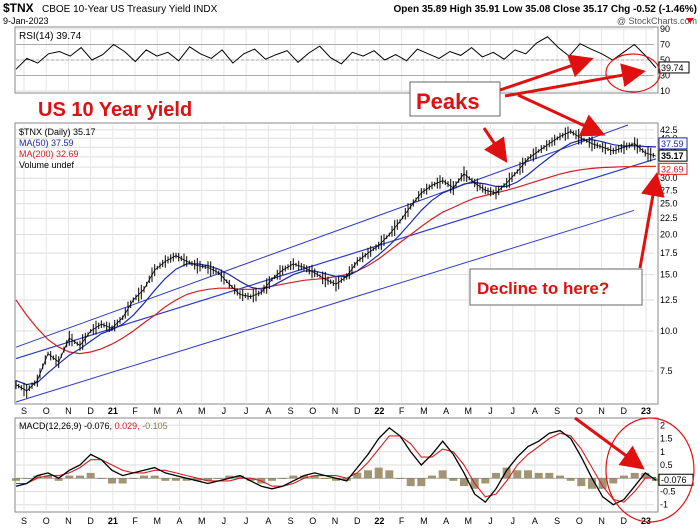 The image size is (700, 530). What do you see at coordinates (495, 145) in the screenshot?
I see `arrow-june-peak` at bounding box center [495, 145].